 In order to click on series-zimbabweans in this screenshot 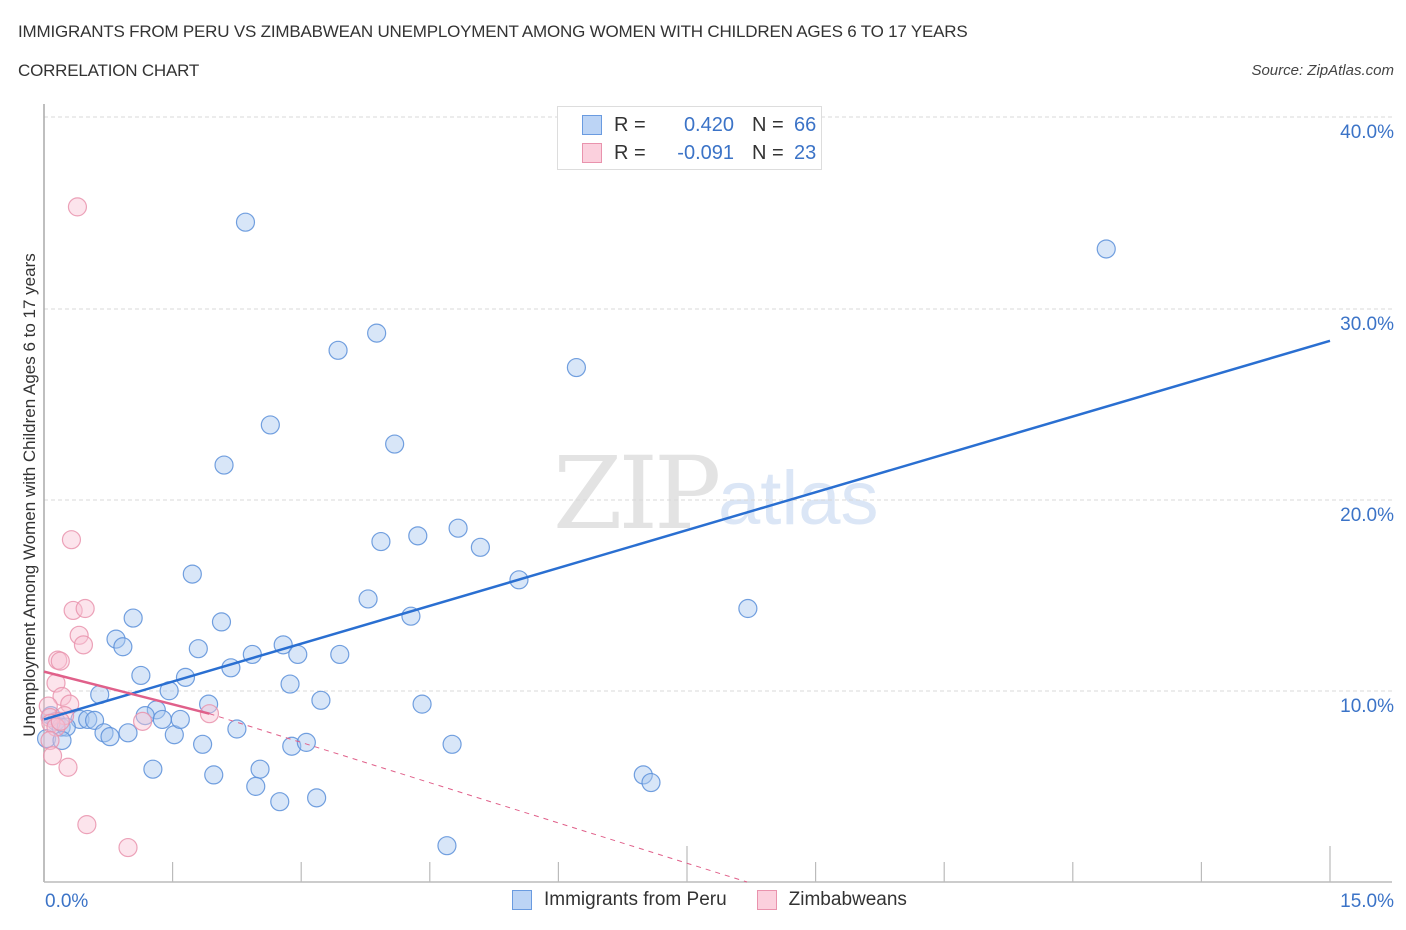, I will do `click(129, 527)`.